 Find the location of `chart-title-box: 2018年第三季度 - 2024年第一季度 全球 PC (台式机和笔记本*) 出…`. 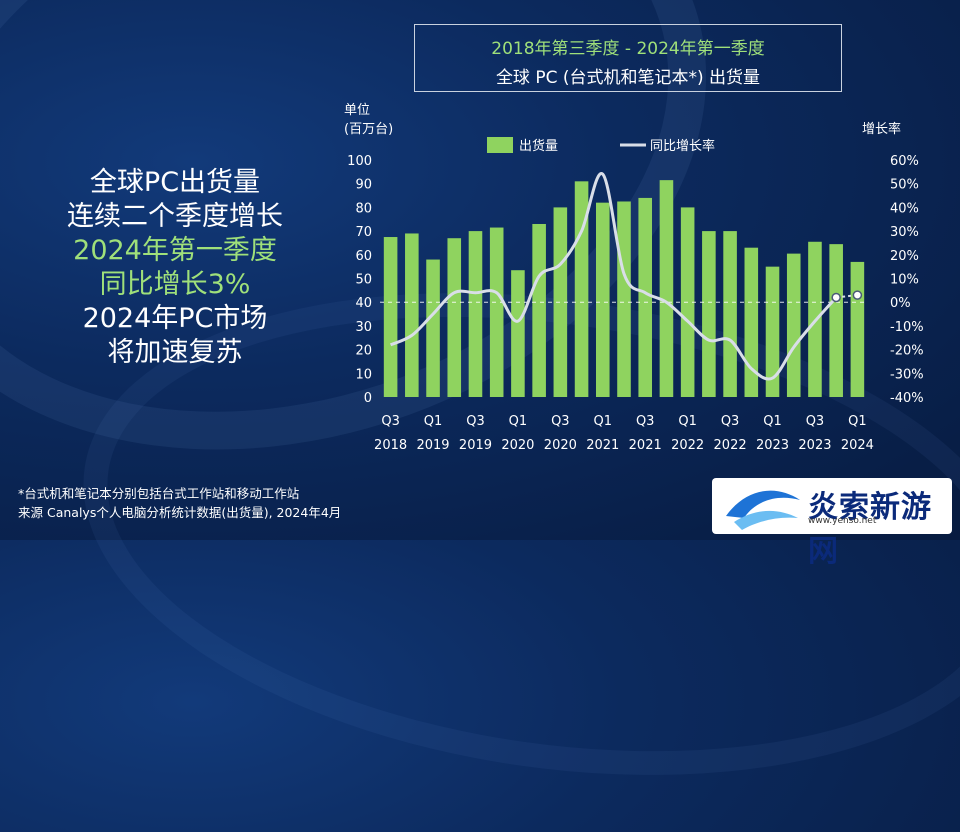

chart-title-box: 2018年第三季度 - 2024年第一季度 全球 PC (台式机和笔记本*) 出… is located at coordinates (628, 58).